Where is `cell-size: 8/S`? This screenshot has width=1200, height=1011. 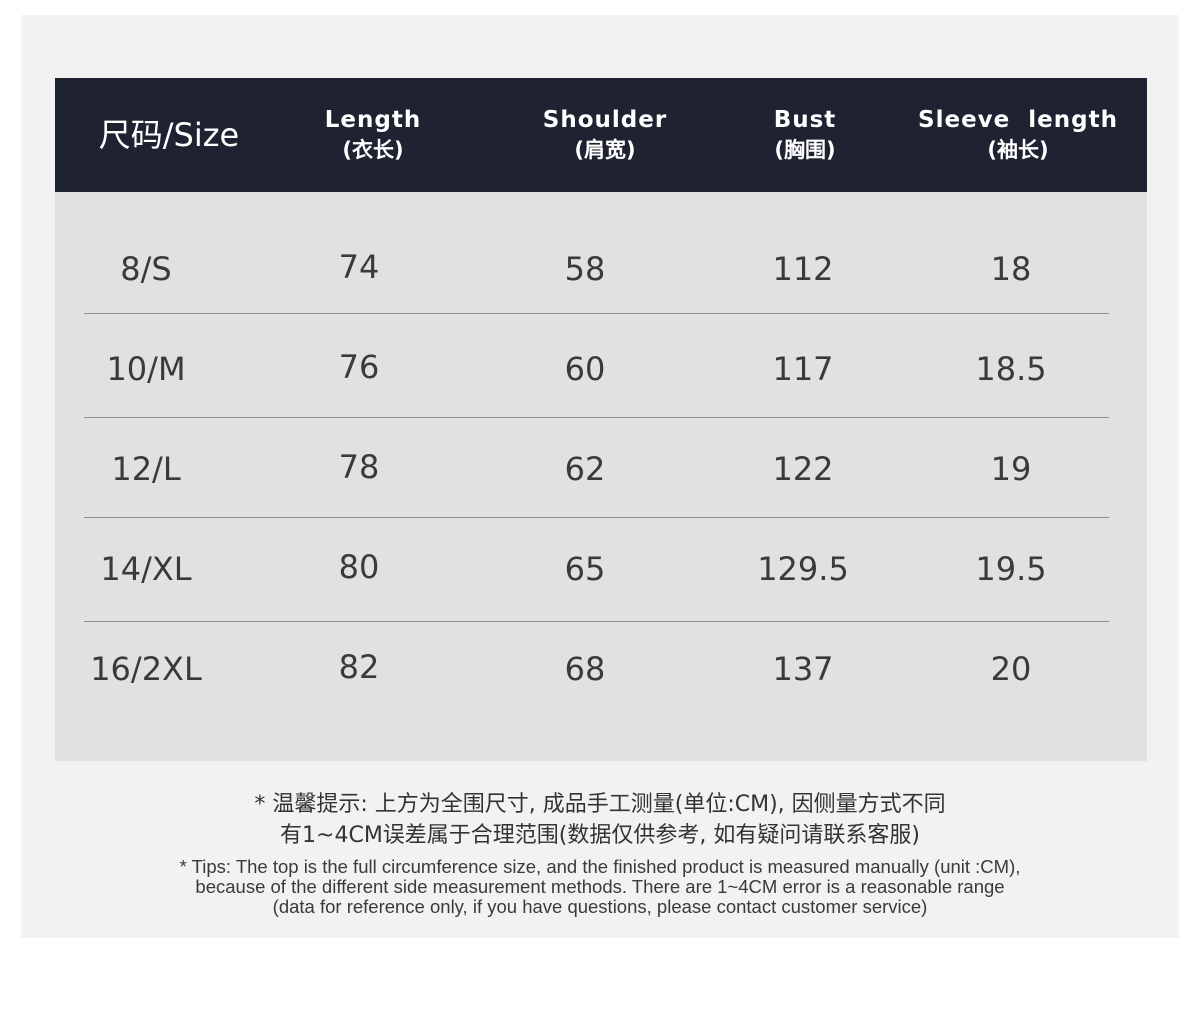 cell-size: 8/S is located at coordinates (146, 269).